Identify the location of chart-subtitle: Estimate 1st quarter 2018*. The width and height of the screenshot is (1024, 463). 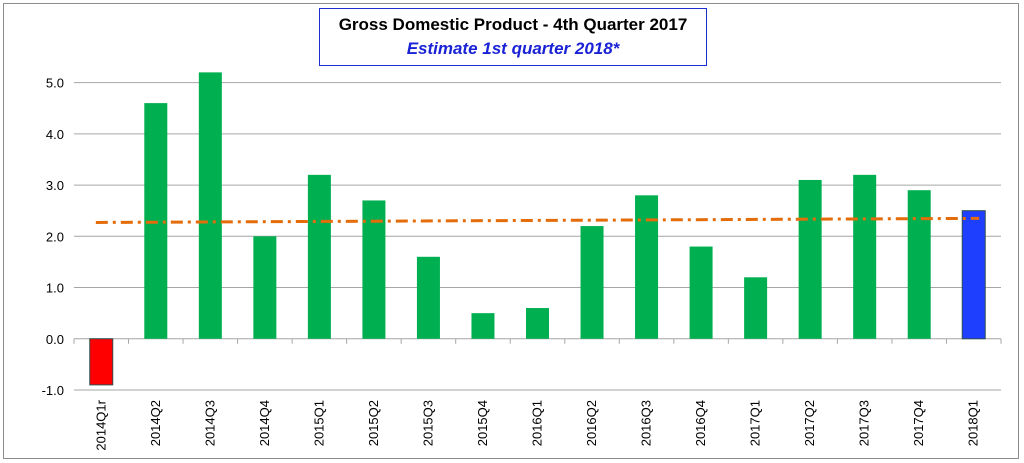
(513, 48).